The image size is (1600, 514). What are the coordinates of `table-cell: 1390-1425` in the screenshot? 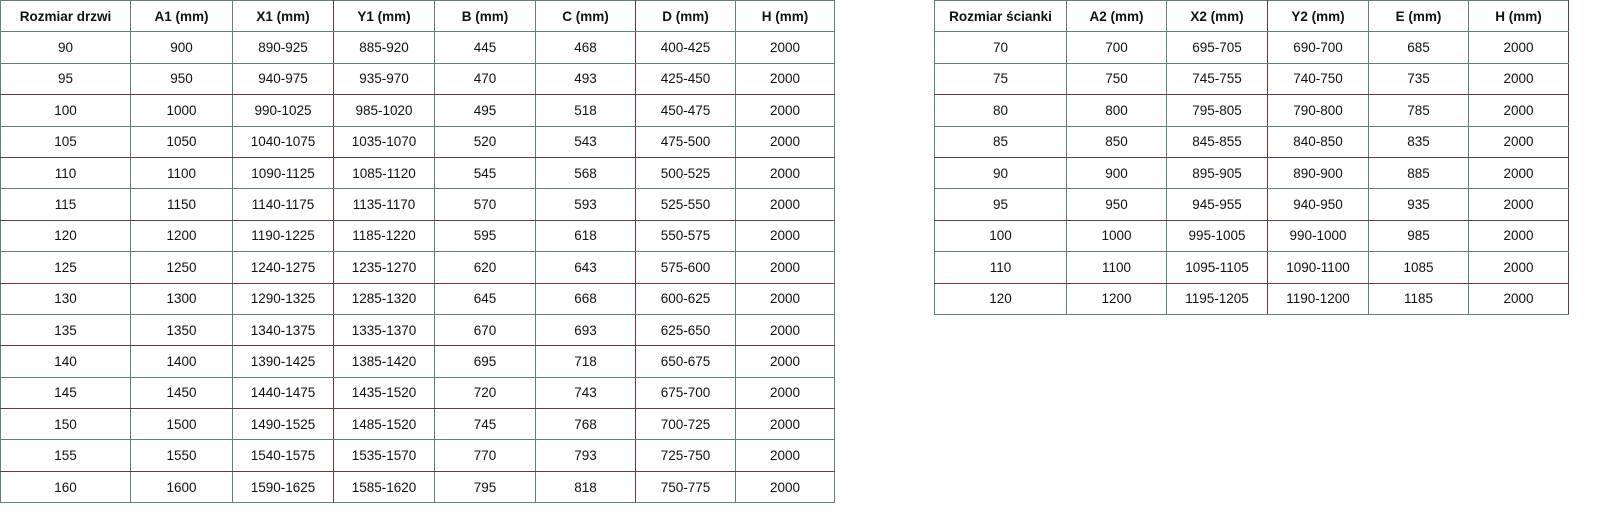 It's located at (283, 361).